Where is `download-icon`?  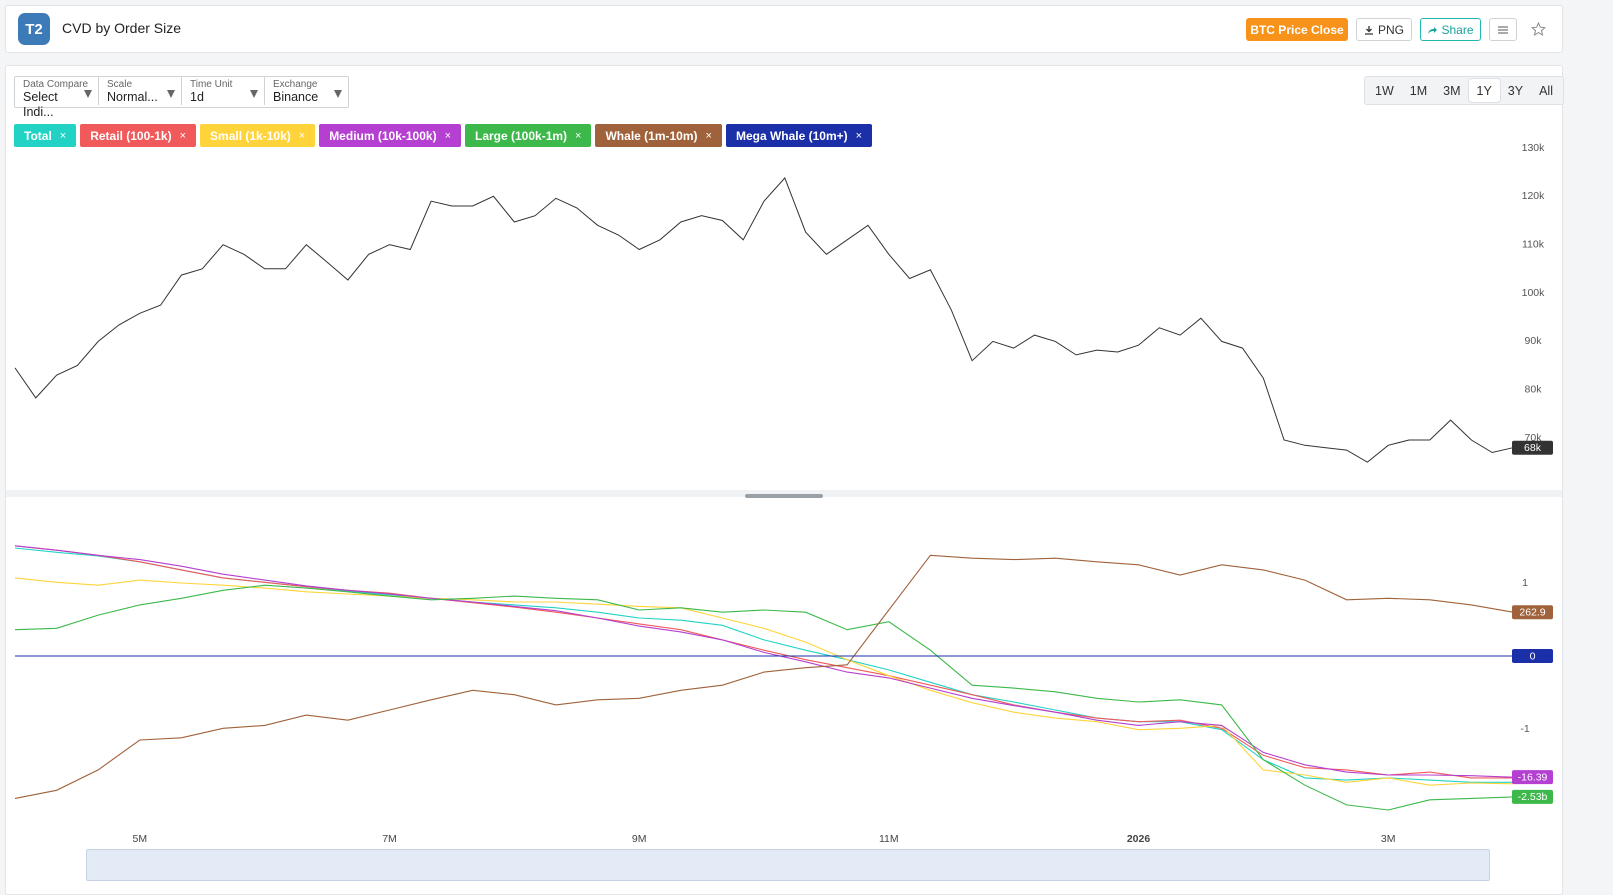 download-icon is located at coordinates (1368, 30).